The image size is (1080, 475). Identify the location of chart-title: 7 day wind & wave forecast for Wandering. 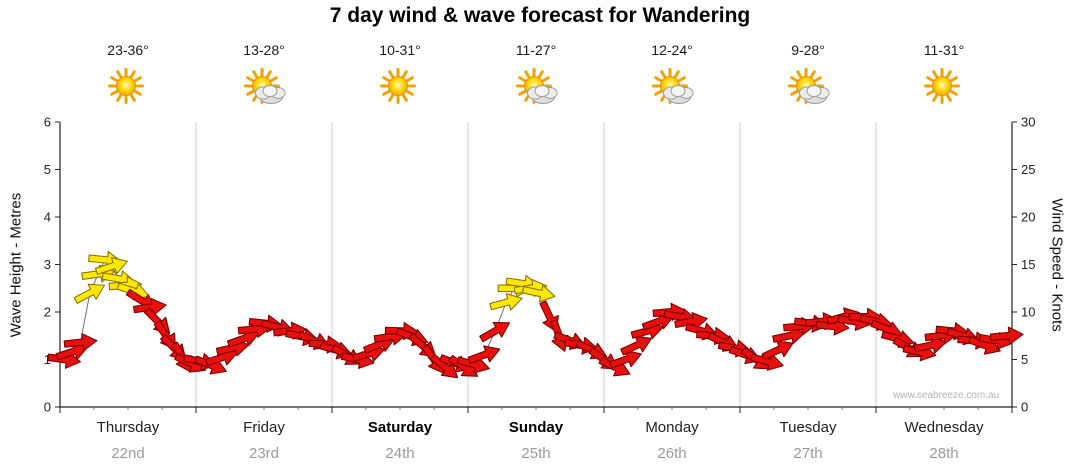
(540, 15).